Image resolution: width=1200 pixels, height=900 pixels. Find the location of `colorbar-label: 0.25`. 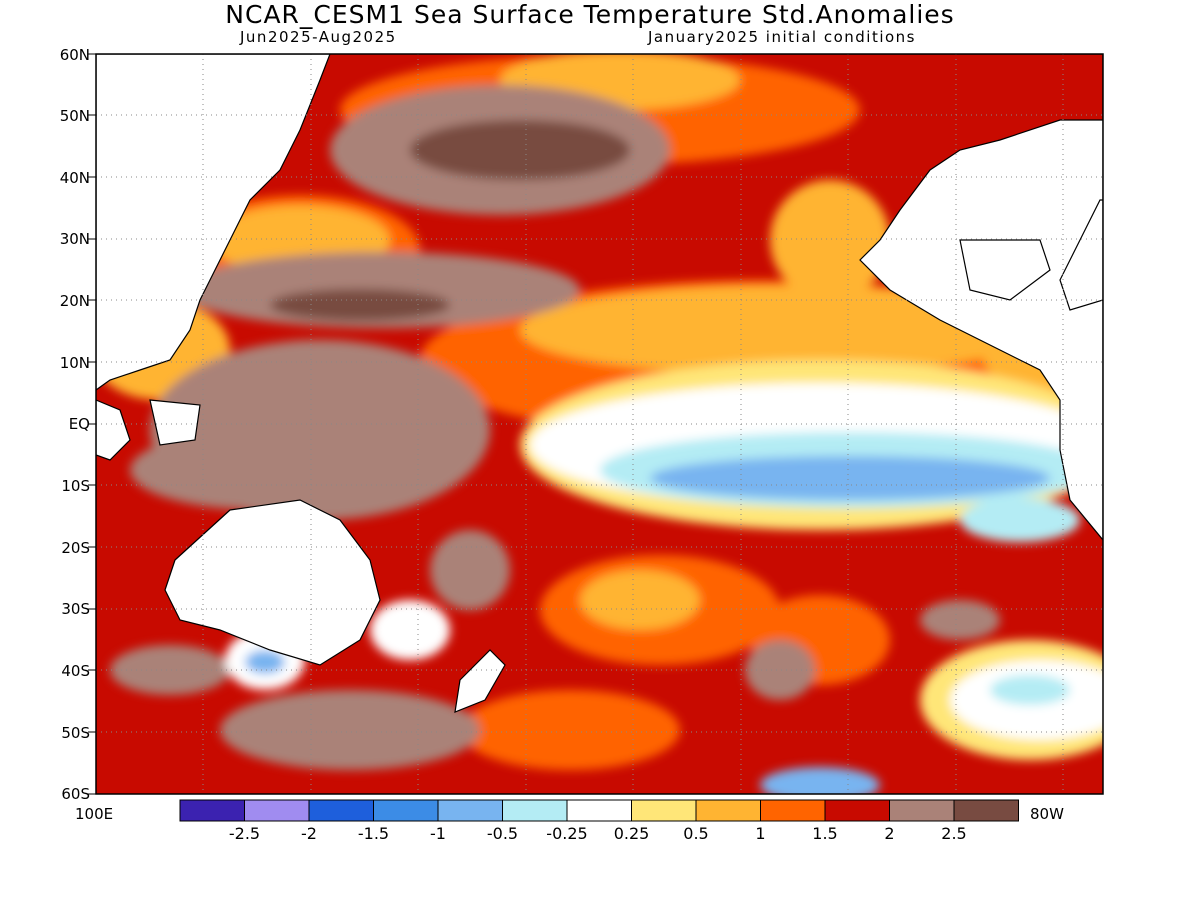

colorbar-label: 0.25 is located at coordinates (631, 833).